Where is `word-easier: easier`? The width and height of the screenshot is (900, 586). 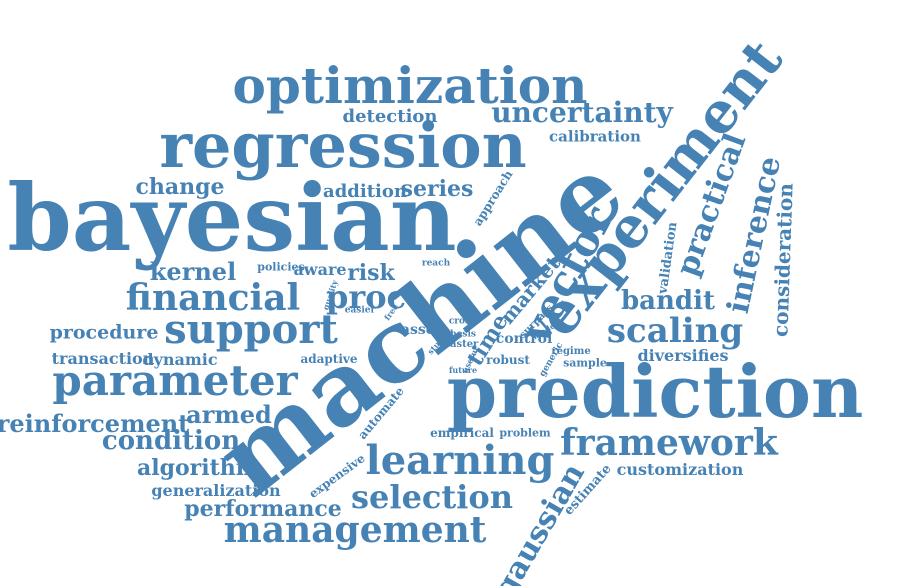
word-easier: easier is located at coordinates (360, 310).